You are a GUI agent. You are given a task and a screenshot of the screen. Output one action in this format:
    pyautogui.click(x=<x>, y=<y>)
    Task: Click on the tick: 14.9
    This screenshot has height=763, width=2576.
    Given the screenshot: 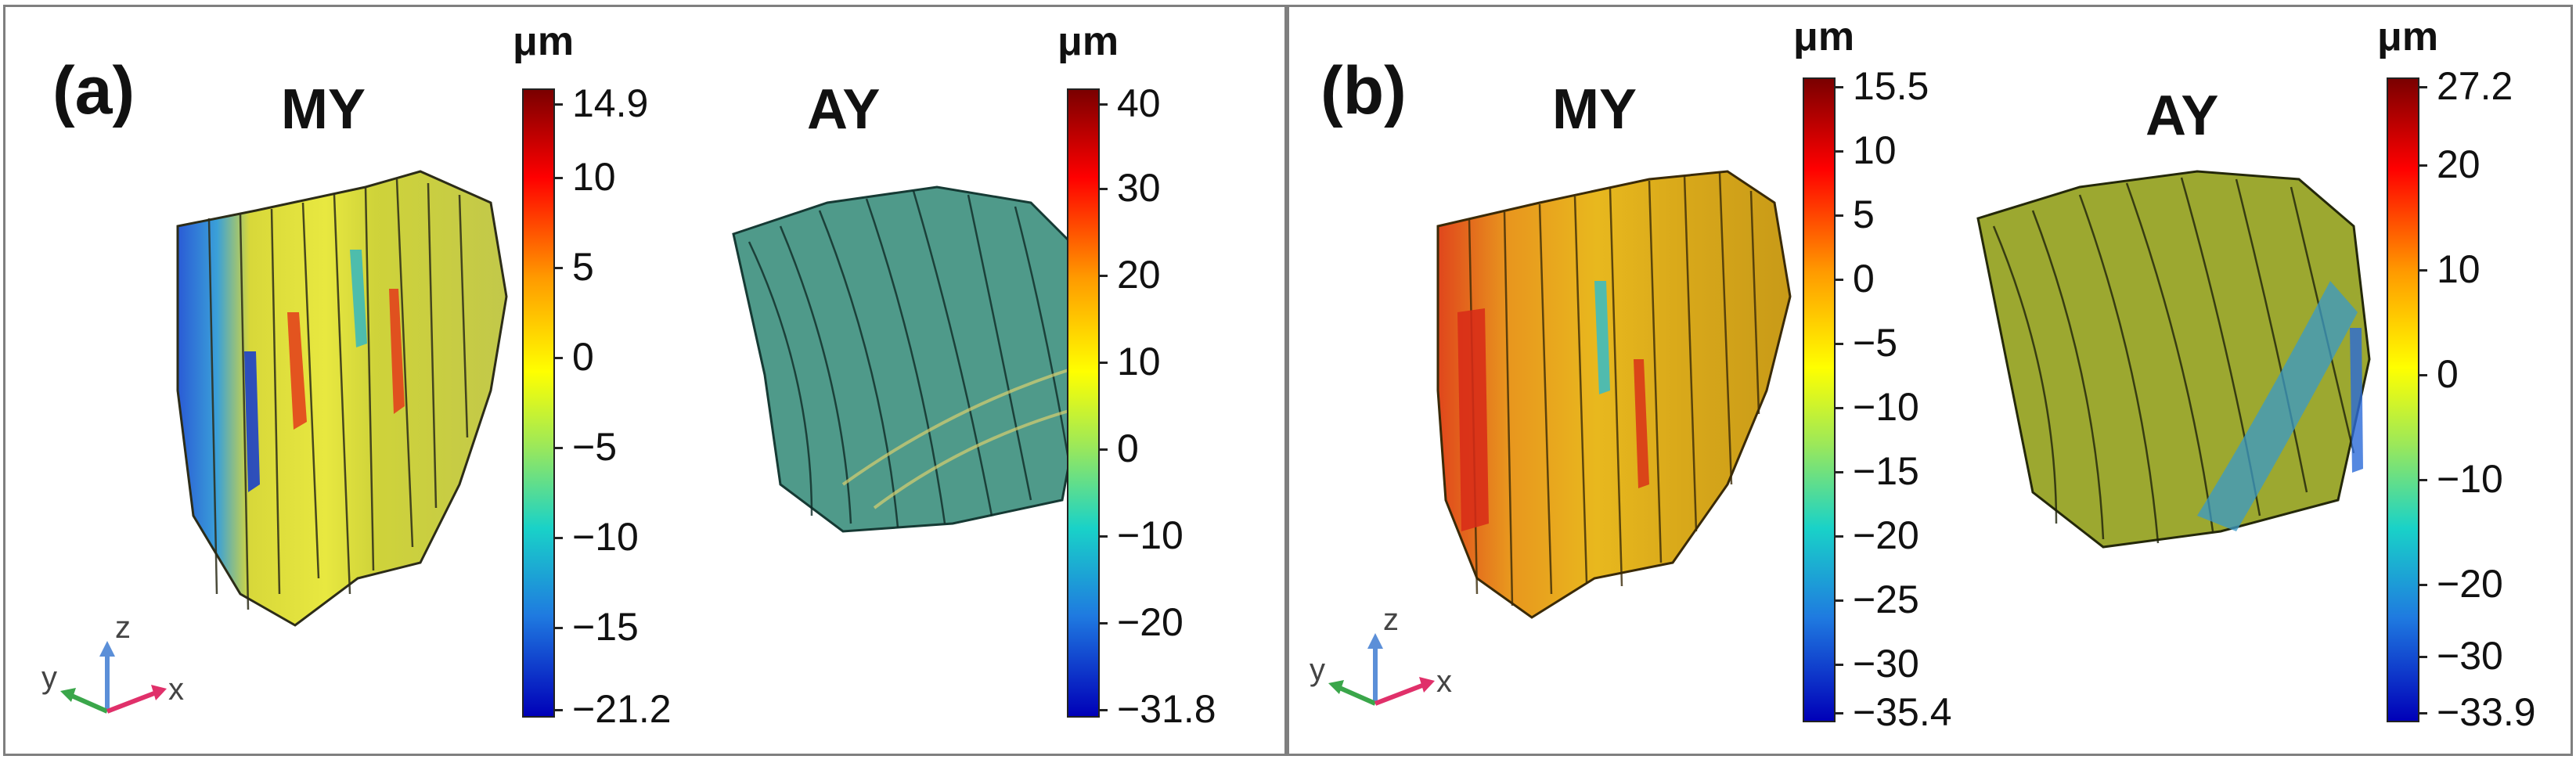 What is the action you would take?
    pyautogui.click(x=601, y=103)
    